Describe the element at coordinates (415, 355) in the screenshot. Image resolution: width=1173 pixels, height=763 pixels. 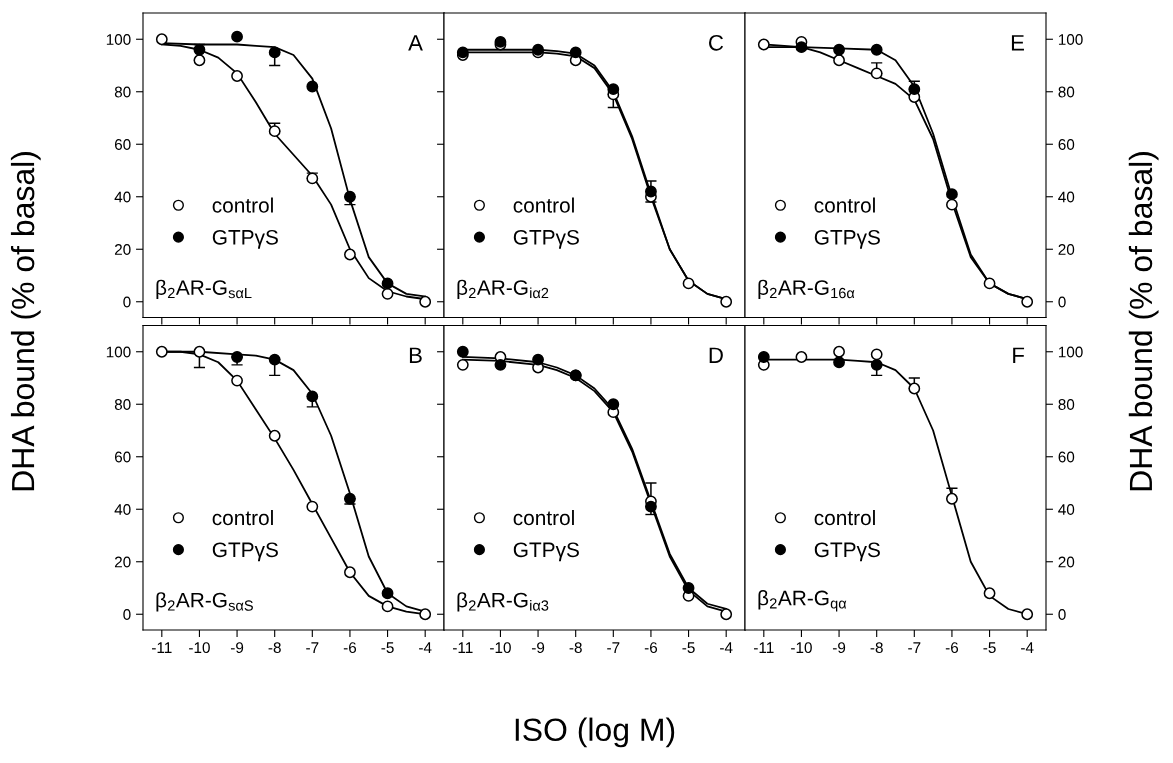
I see `annotation: B` at that location.